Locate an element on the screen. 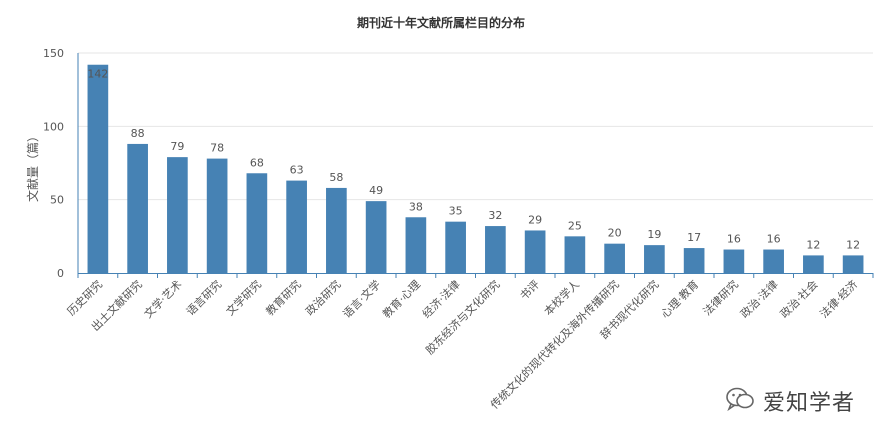 Image resolution: width=883 pixels, height=443 pixels. x-tick-label: 政治·法律 is located at coordinates (758, 298).